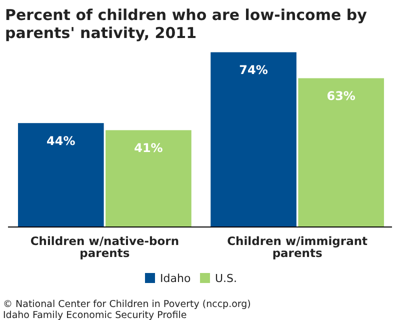  Describe the element at coordinates (175, 278) in the screenshot. I see `legend-label: Idaho` at that location.